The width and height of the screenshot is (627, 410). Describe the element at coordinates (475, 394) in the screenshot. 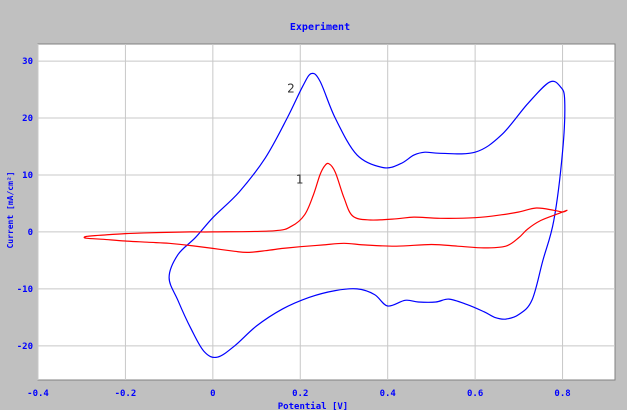

I see `x-tick-label: 0.6` at that location.